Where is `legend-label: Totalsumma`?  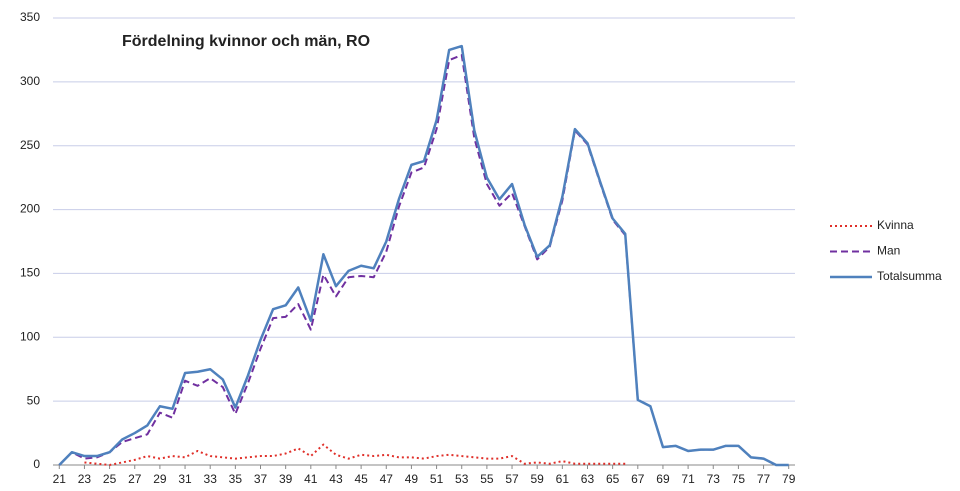
legend-label: Totalsumma is located at coordinates (909, 276).